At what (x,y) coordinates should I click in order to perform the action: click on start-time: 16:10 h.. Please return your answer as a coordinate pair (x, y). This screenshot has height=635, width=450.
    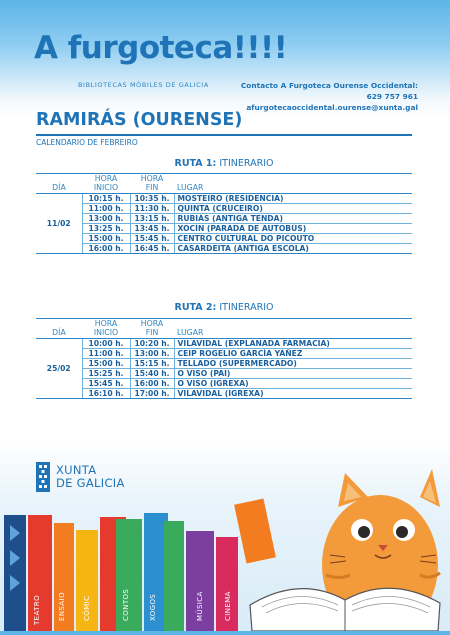
    Looking at the image, I should click on (105, 393).